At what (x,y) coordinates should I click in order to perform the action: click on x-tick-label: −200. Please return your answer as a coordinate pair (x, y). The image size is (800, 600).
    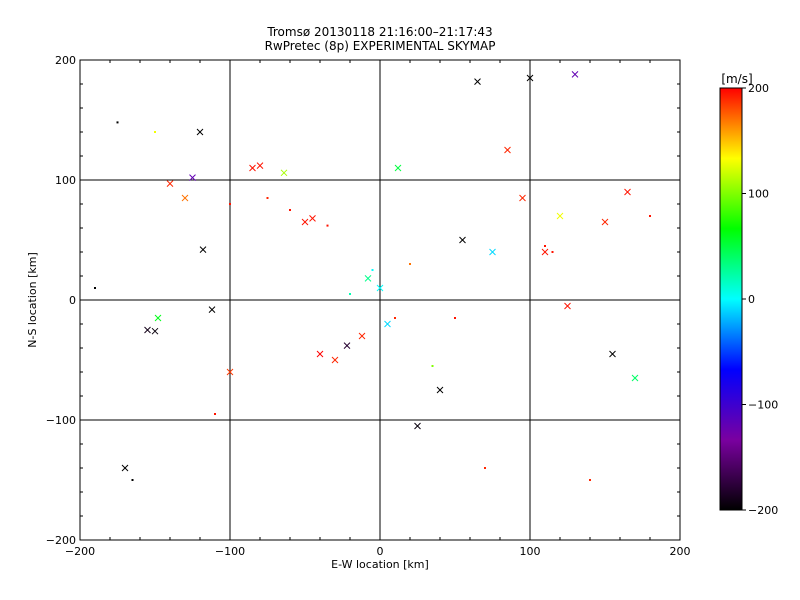
    Looking at the image, I should click on (80, 551).